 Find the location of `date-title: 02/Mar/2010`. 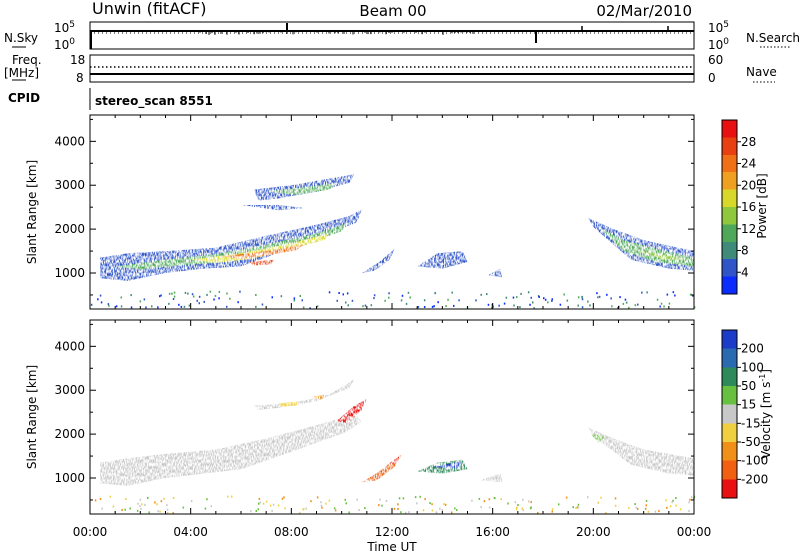

date-title: 02/Mar/2010 is located at coordinates (644, 11).